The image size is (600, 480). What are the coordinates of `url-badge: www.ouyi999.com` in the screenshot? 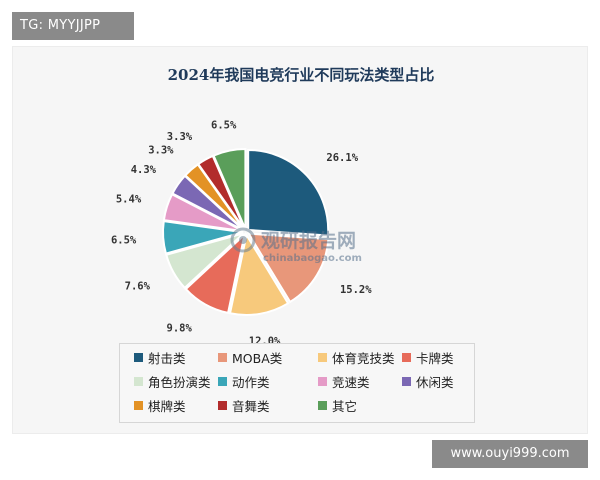 It's located at (510, 454).